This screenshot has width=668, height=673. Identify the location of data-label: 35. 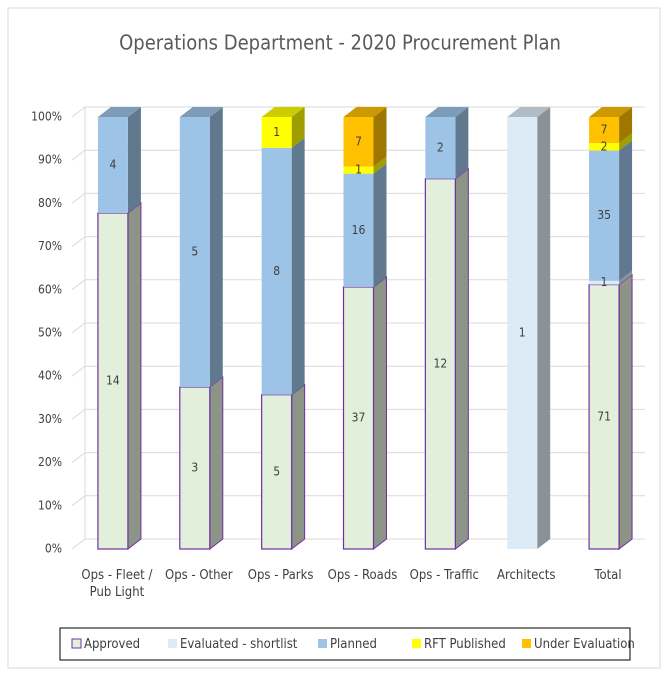
(604, 215).